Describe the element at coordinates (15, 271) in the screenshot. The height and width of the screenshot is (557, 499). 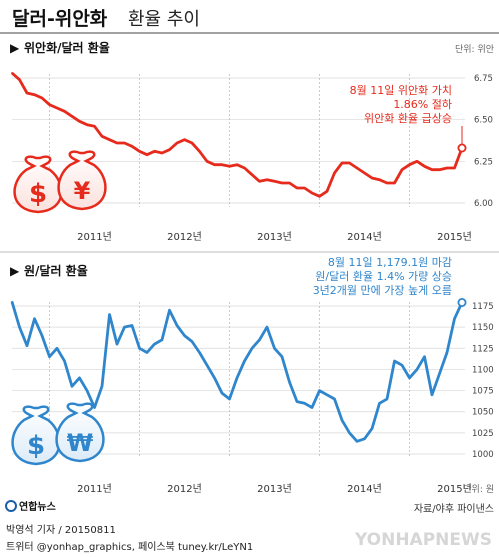
I see `krw-chart-marker: ▶` at that location.